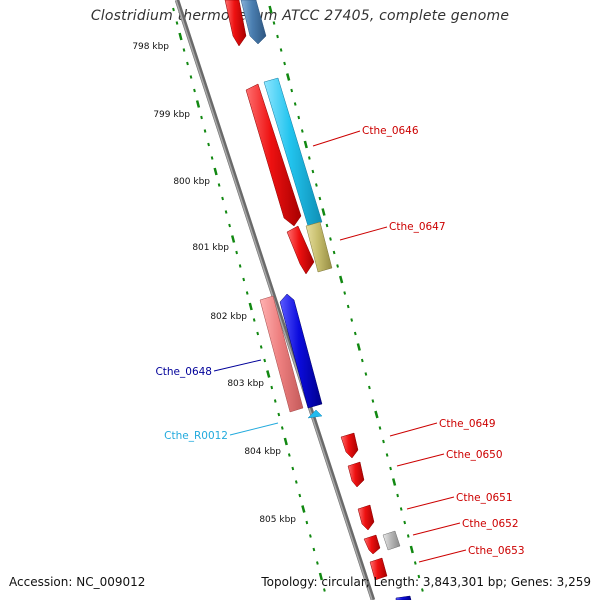  What do you see at coordinates (245, 384) in the screenshot?
I see `scale-label-803: 803 kbp` at bounding box center [245, 384].